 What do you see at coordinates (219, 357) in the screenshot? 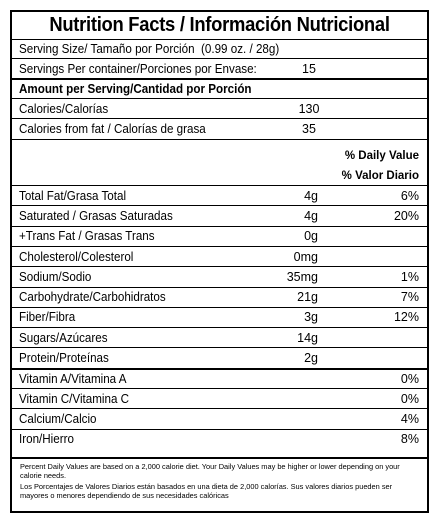
I see `nutrient-row: Protein/Proteínas 2g` at bounding box center [219, 357].